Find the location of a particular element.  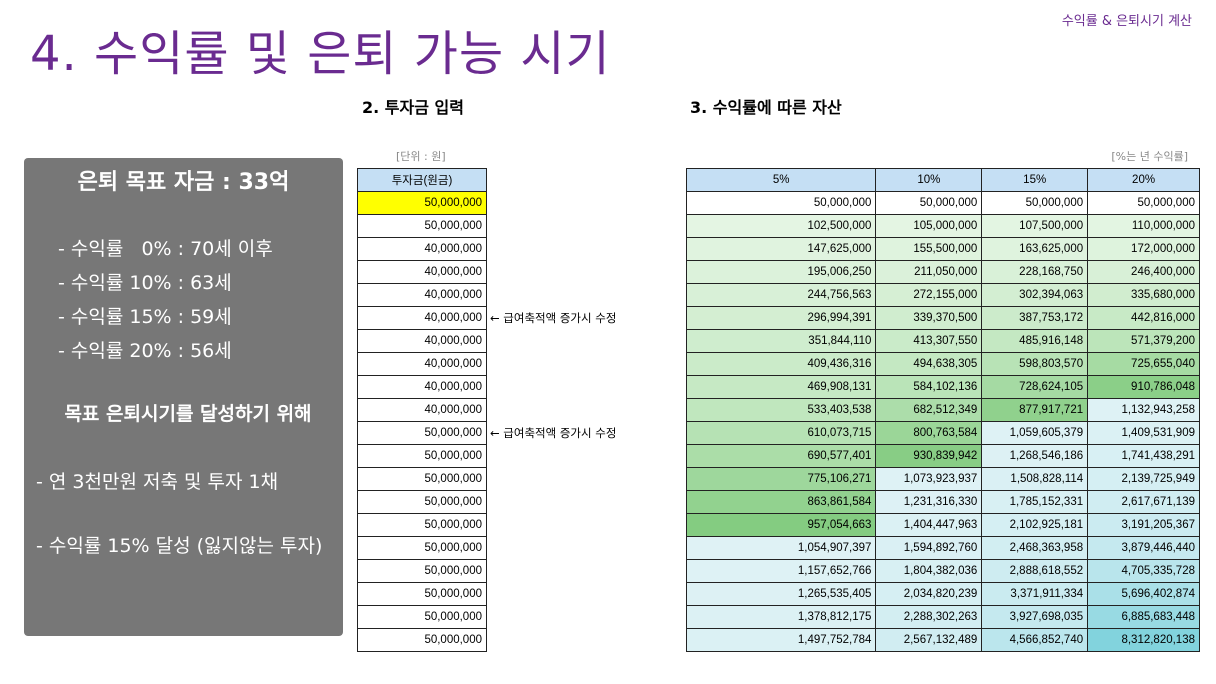

asset-cell: 2,888,618,552 is located at coordinates (1035, 571).